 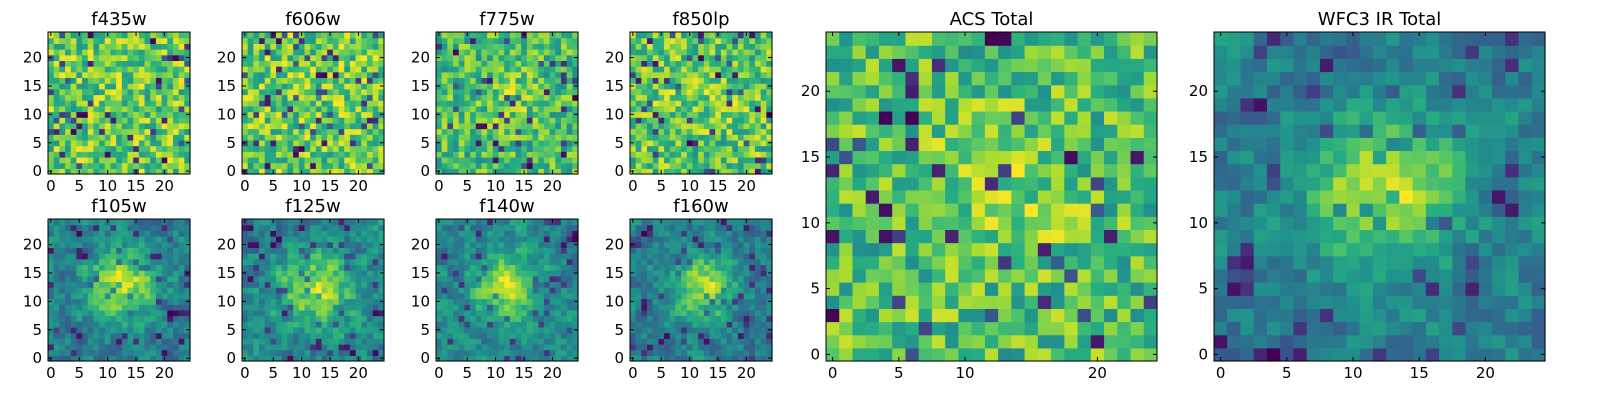 What do you see at coordinates (425, 330) in the screenshot?
I see `y-tick-label: 5` at bounding box center [425, 330].